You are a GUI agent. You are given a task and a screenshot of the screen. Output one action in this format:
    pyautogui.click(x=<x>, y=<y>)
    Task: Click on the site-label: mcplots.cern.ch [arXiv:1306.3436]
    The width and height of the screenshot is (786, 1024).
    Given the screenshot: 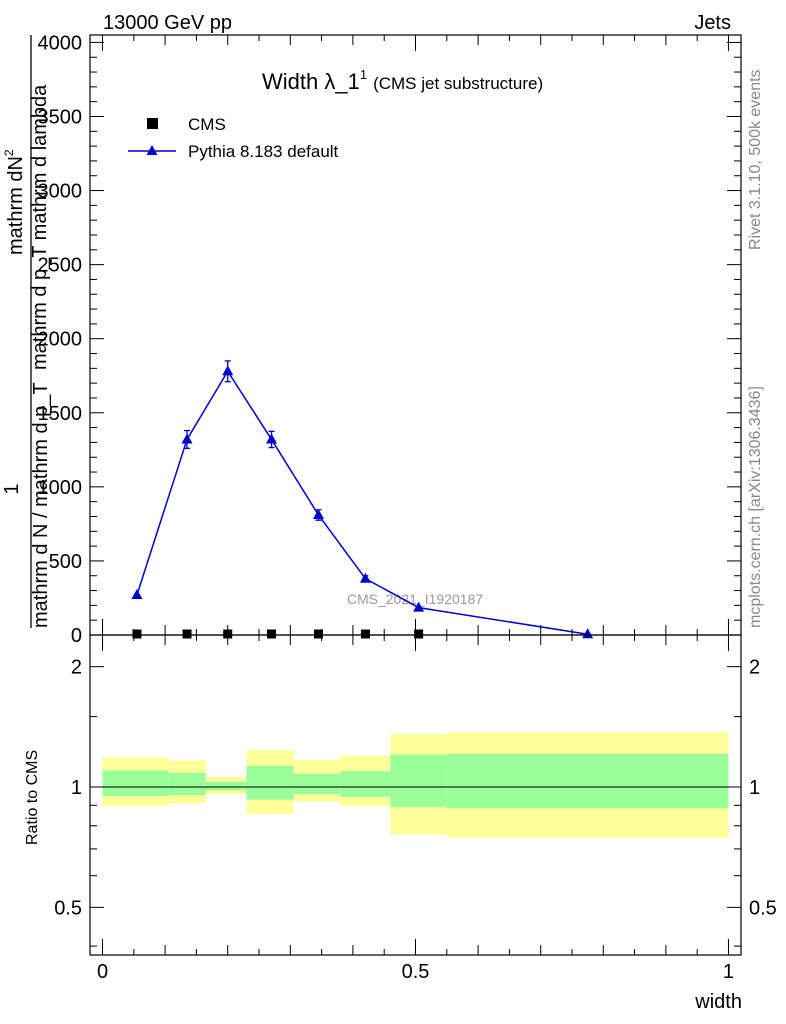 What is the action you would take?
    pyautogui.click(x=755, y=507)
    